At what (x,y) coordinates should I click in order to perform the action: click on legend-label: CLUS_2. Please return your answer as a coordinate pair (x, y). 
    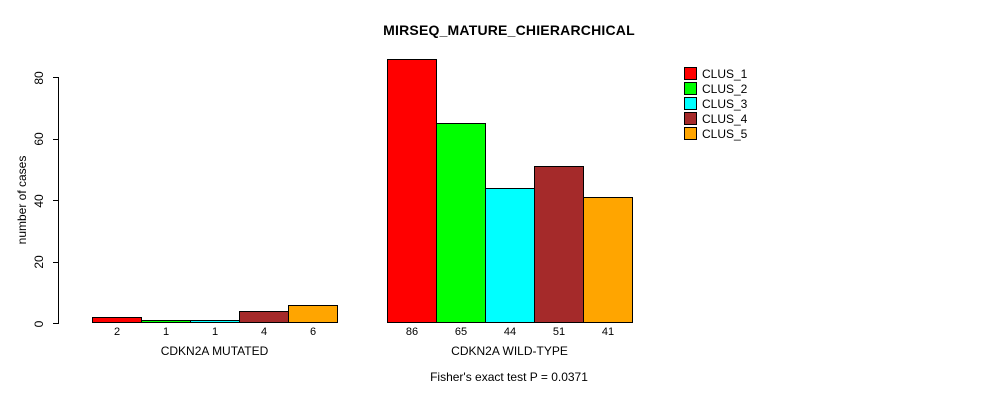
    Looking at the image, I should click on (725, 88).